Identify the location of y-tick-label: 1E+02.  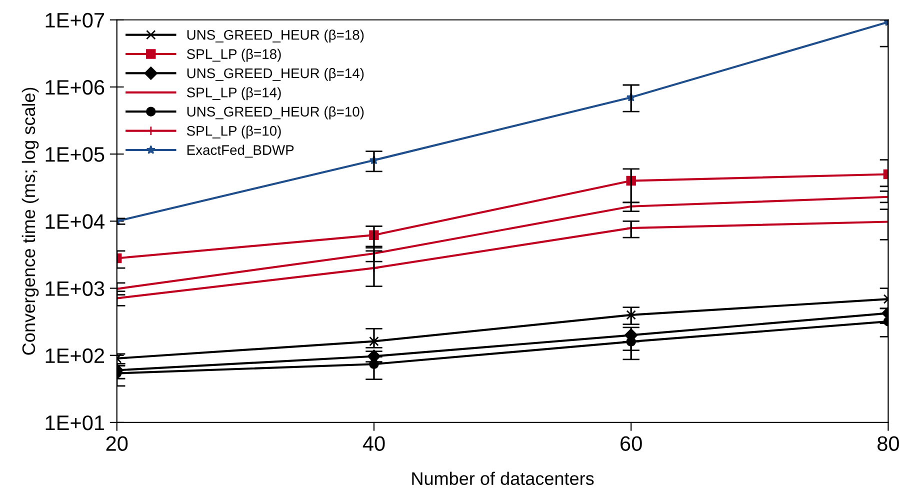
(75, 356).